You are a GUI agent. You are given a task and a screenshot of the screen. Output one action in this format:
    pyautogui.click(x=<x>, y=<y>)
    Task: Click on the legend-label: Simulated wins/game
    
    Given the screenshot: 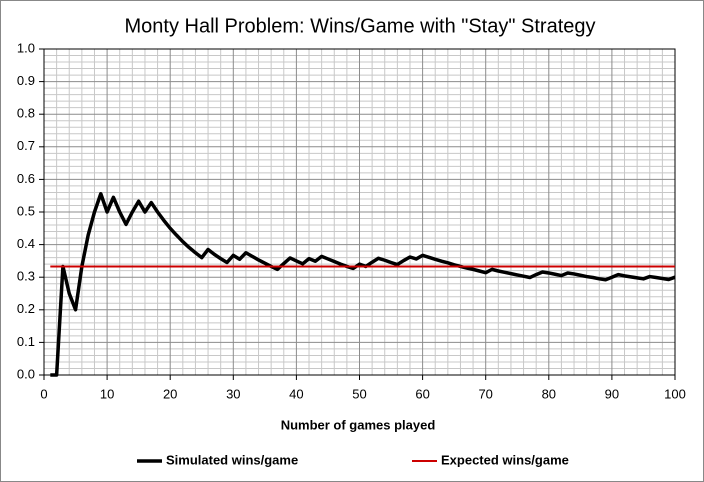 What is the action you would take?
    pyautogui.click(x=232, y=459)
    